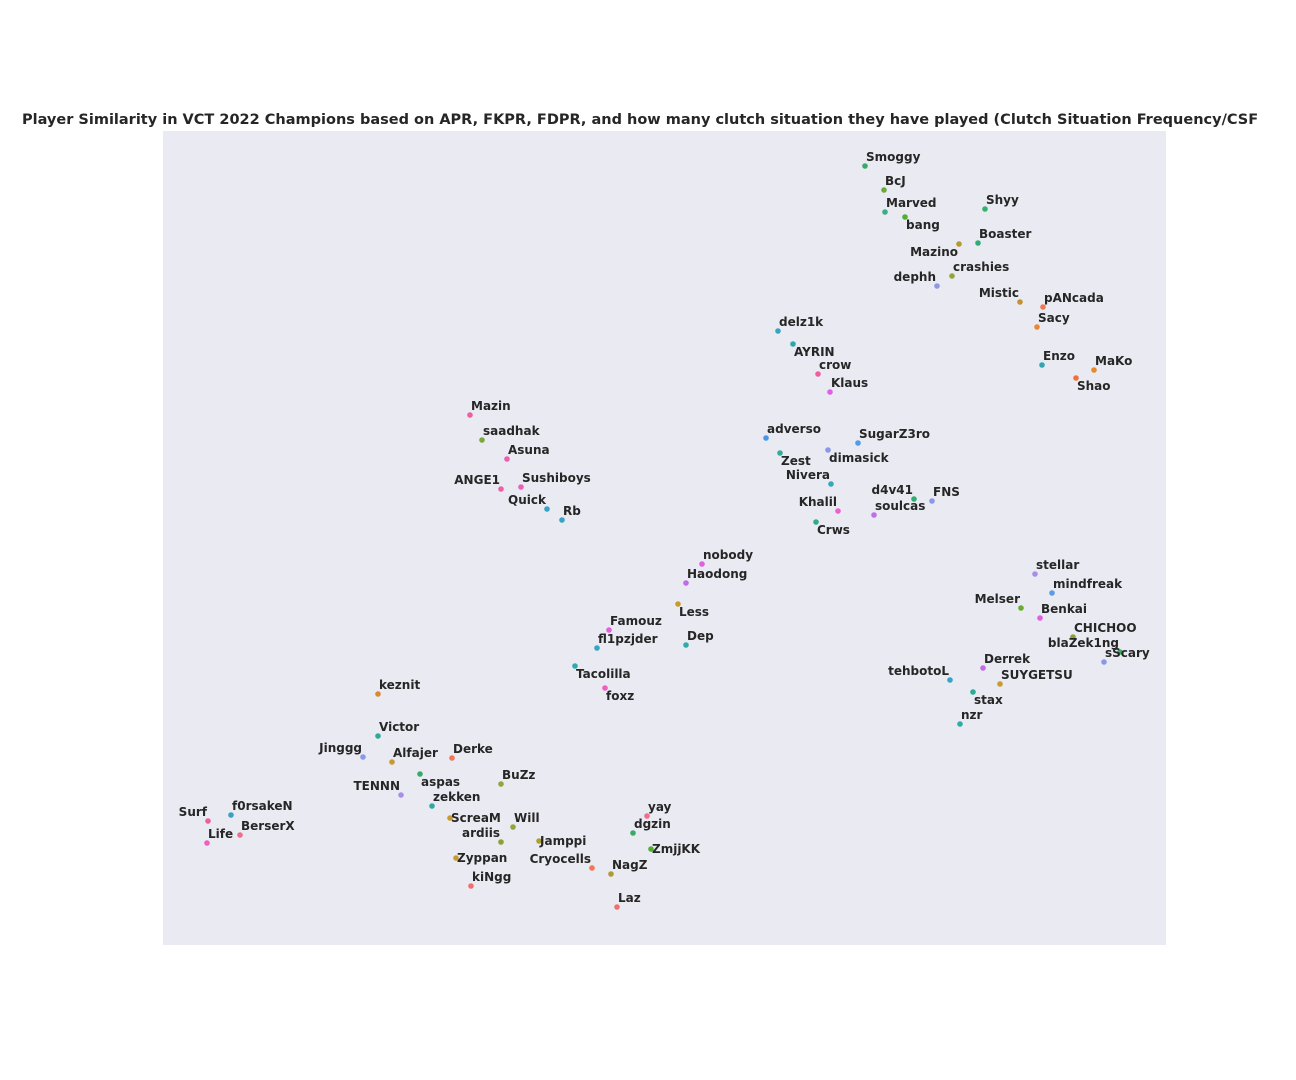 Image resolution: width=1296 pixels, height=1080 pixels. I want to click on data-point: kiNgg, so click(489, 879).